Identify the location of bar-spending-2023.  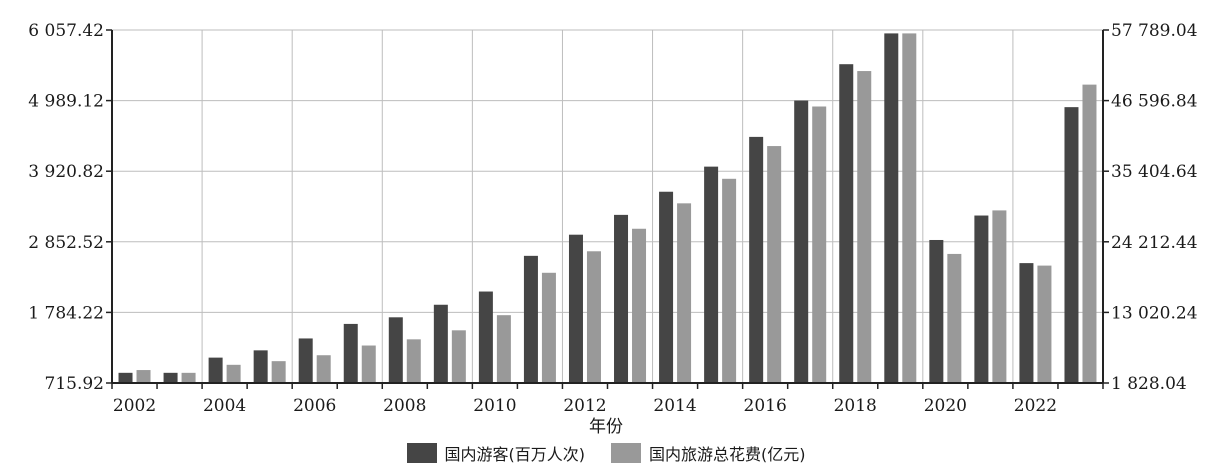
(1089, 234).